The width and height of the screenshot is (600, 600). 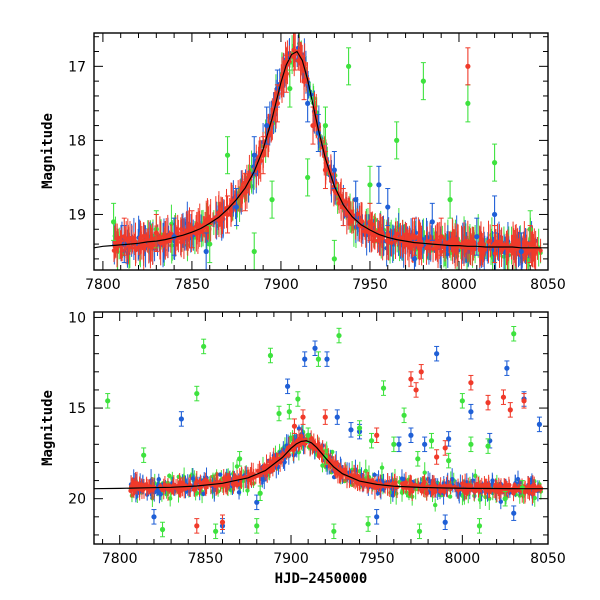 I want to click on x-tick-label: 8000, so click(x=459, y=285).